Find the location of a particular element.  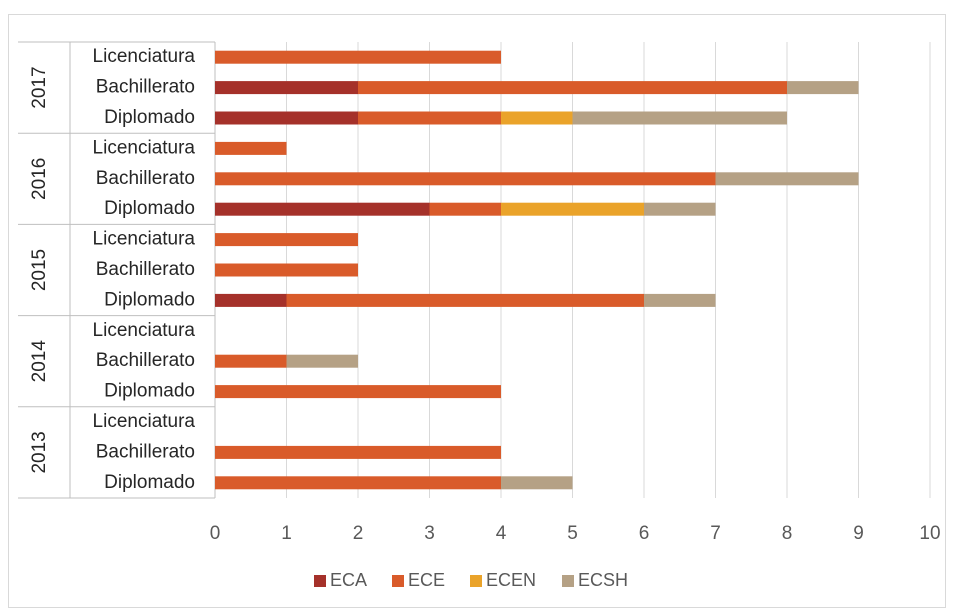

bar-2015-licenciatura-ece is located at coordinates (286, 240).